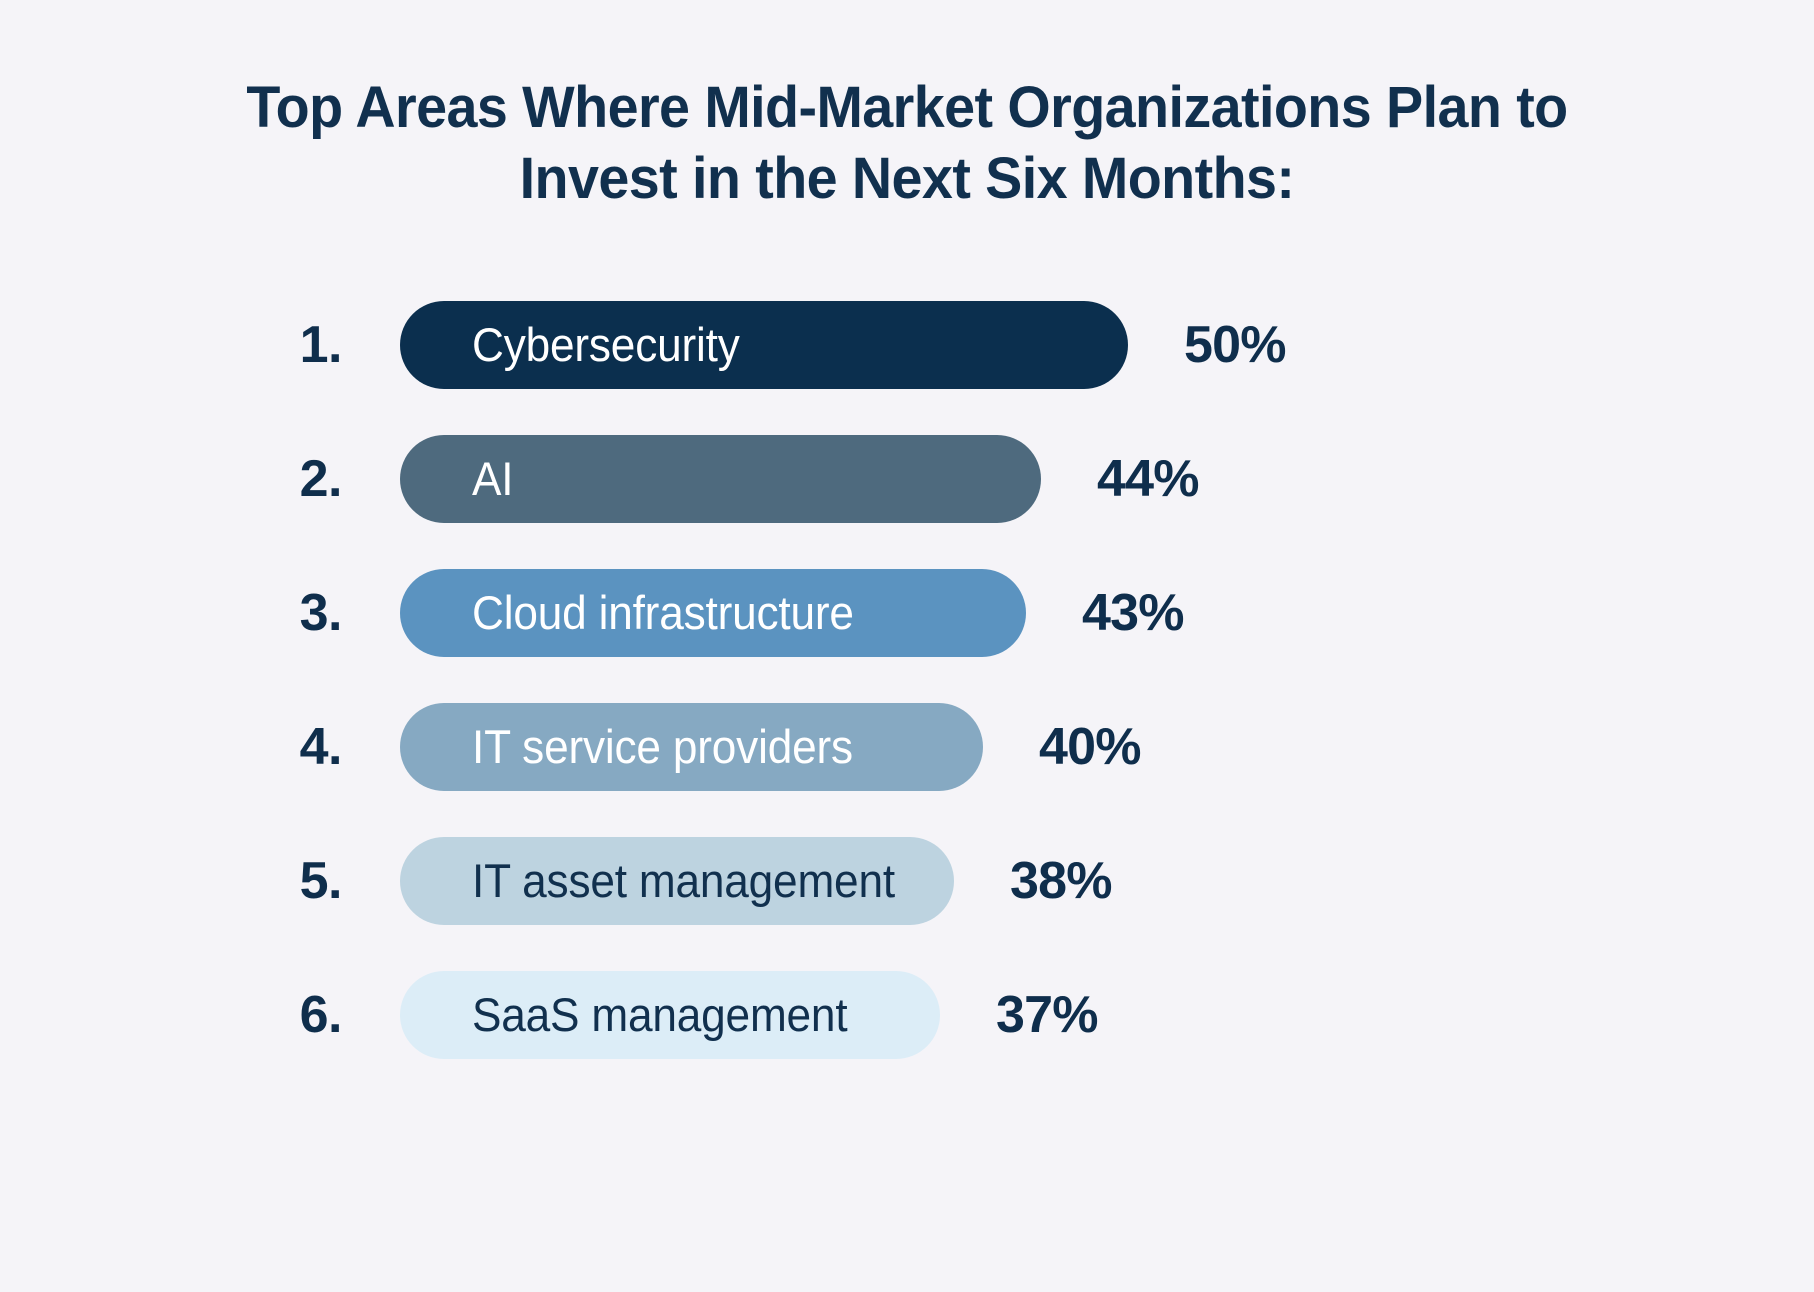 The width and height of the screenshot is (1814, 1292). I want to click on bar-cell: IT service providers, so click(691, 746).